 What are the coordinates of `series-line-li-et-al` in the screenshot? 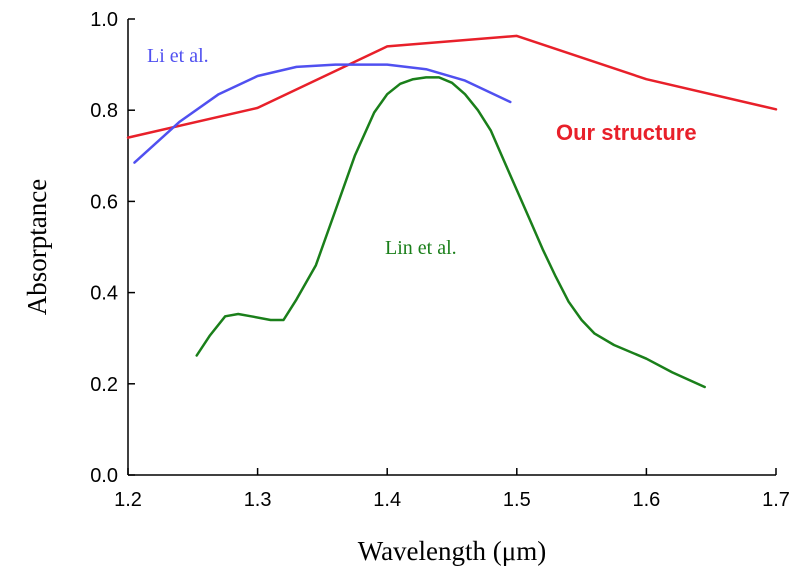 It's located at (322, 113).